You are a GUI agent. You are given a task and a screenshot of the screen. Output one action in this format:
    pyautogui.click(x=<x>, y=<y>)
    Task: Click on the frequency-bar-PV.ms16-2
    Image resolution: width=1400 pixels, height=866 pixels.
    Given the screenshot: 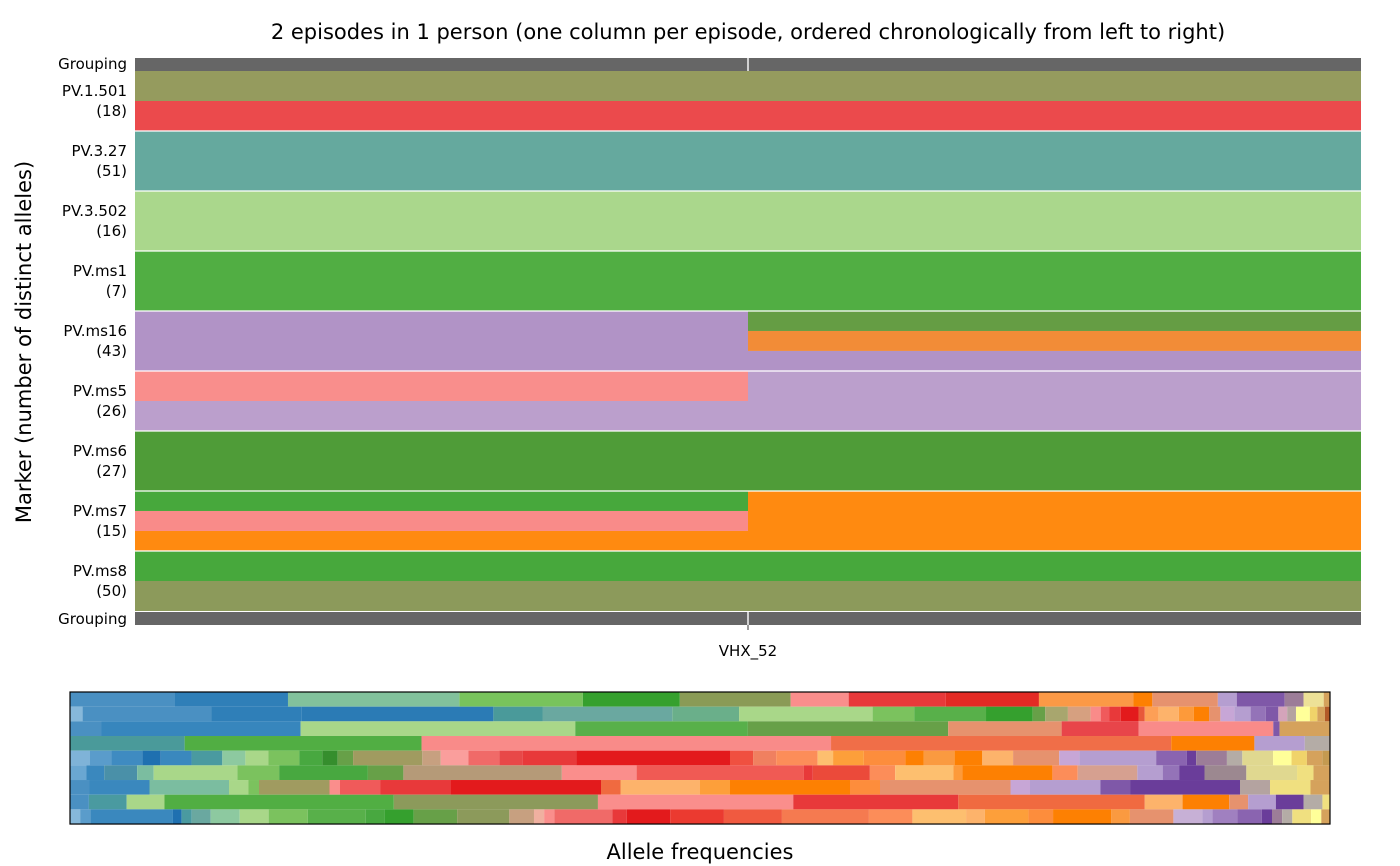 What is the action you would take?
    pyautogui.click(x=101, y=758)
    